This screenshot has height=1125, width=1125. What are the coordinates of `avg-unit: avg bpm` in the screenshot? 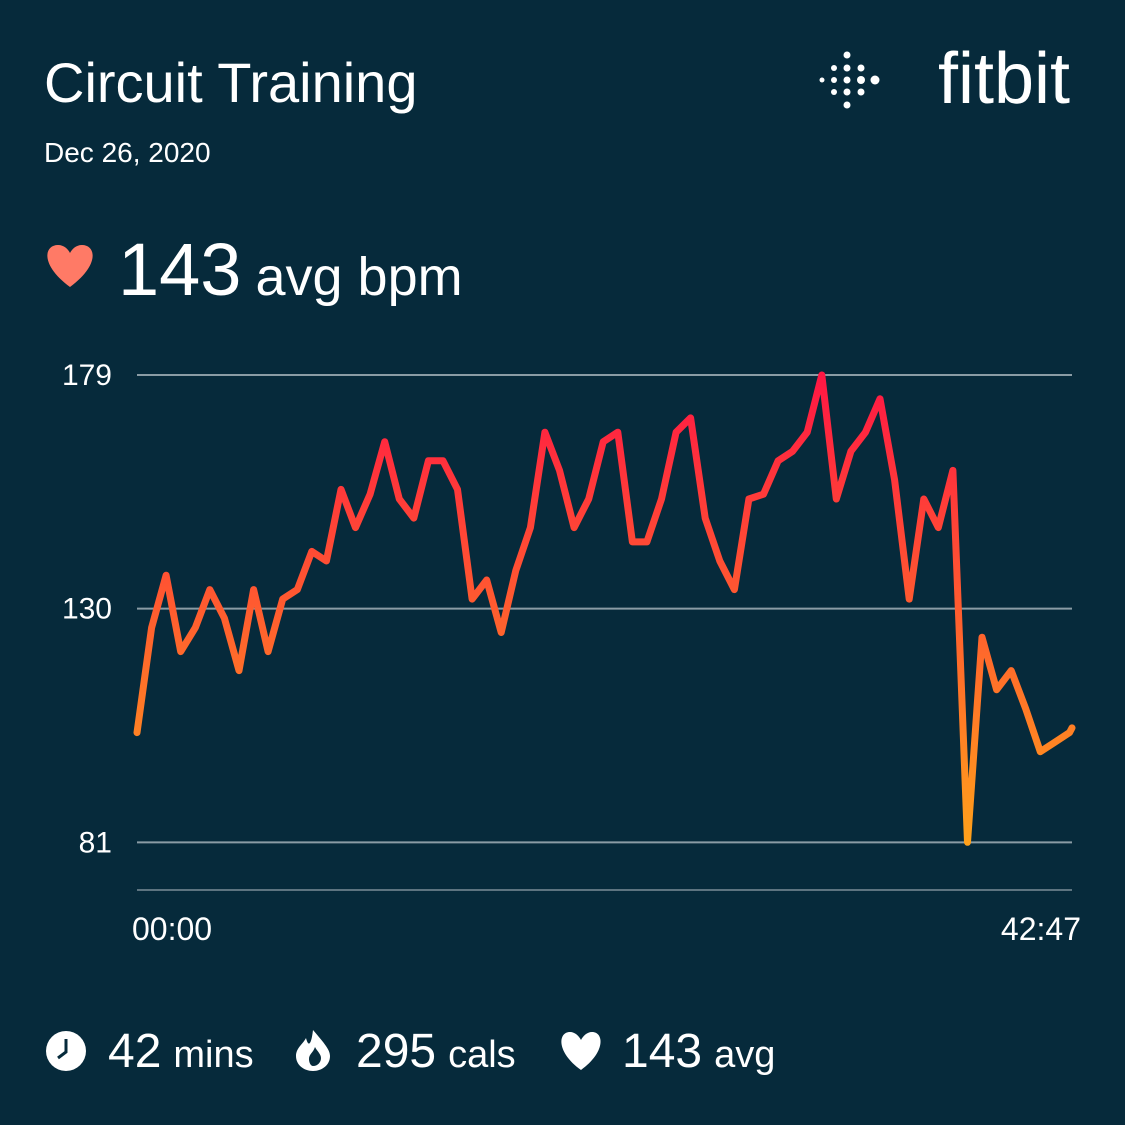 It's located at (358, 277).